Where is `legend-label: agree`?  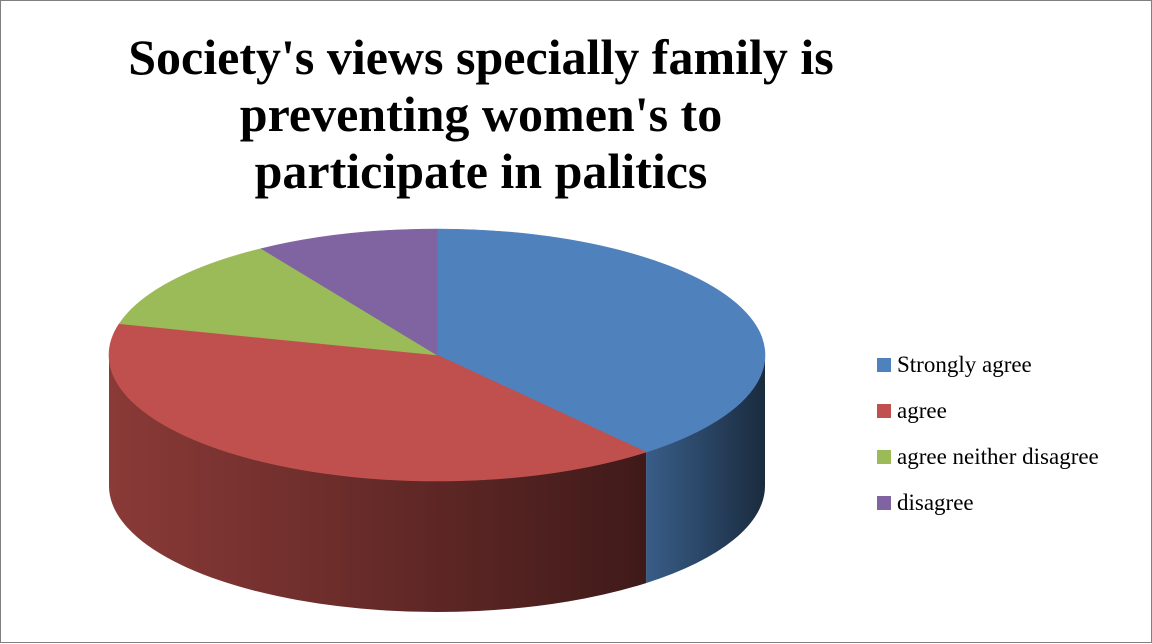 legend-label: agree is located at coordinates (922, 410).